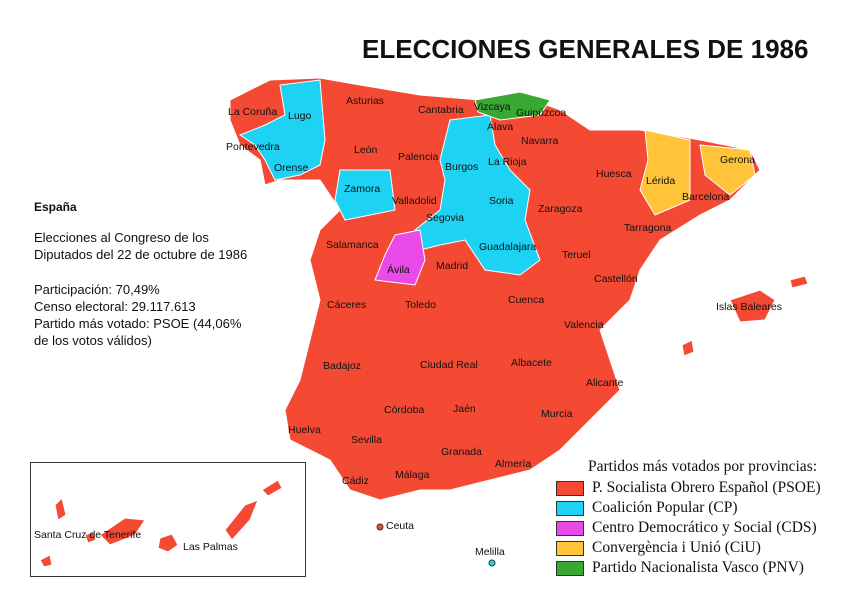  I want to click on region-avila-cds, so click(400, 257).